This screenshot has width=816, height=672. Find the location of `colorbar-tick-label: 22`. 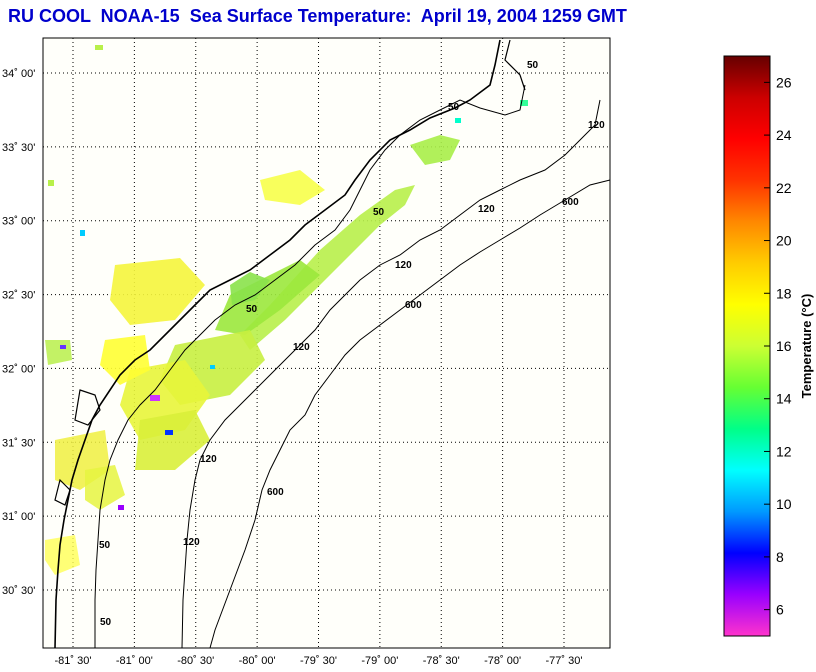

colorbar-tick-label: 22 is located at coordinates (784, 188).